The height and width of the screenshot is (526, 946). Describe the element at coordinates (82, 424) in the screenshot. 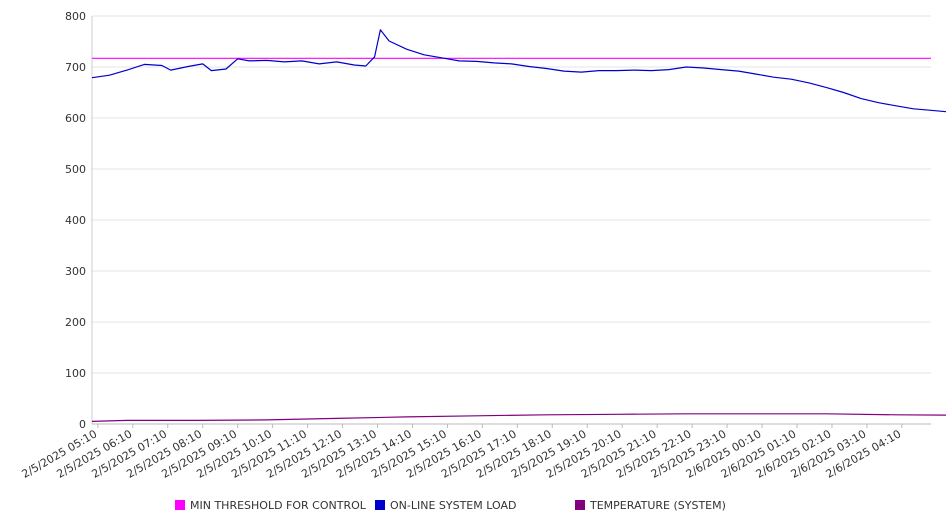

I see `y-tick-label: 0` at that location.